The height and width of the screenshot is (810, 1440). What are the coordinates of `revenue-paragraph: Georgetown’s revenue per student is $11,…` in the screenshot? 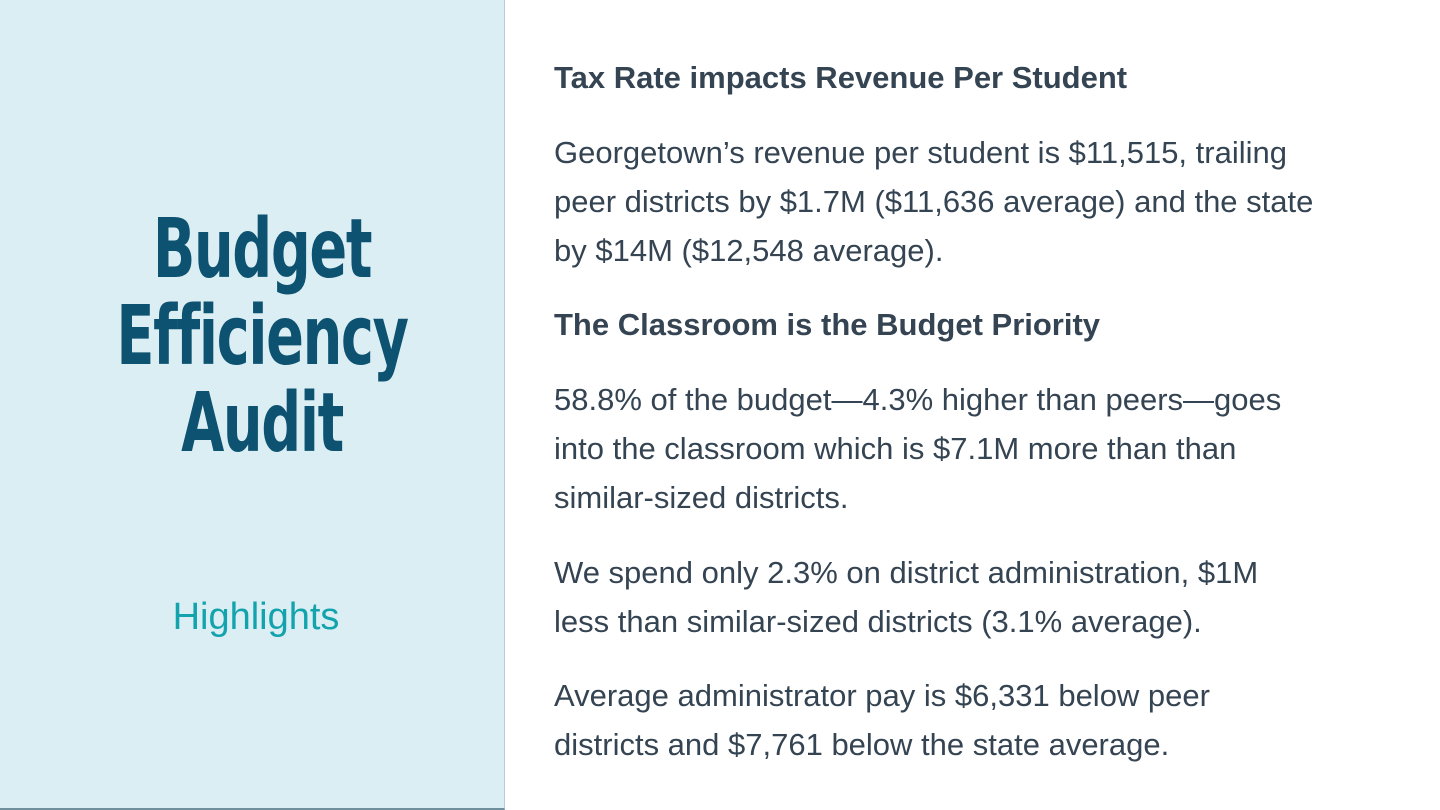 It's located at (984, 201).